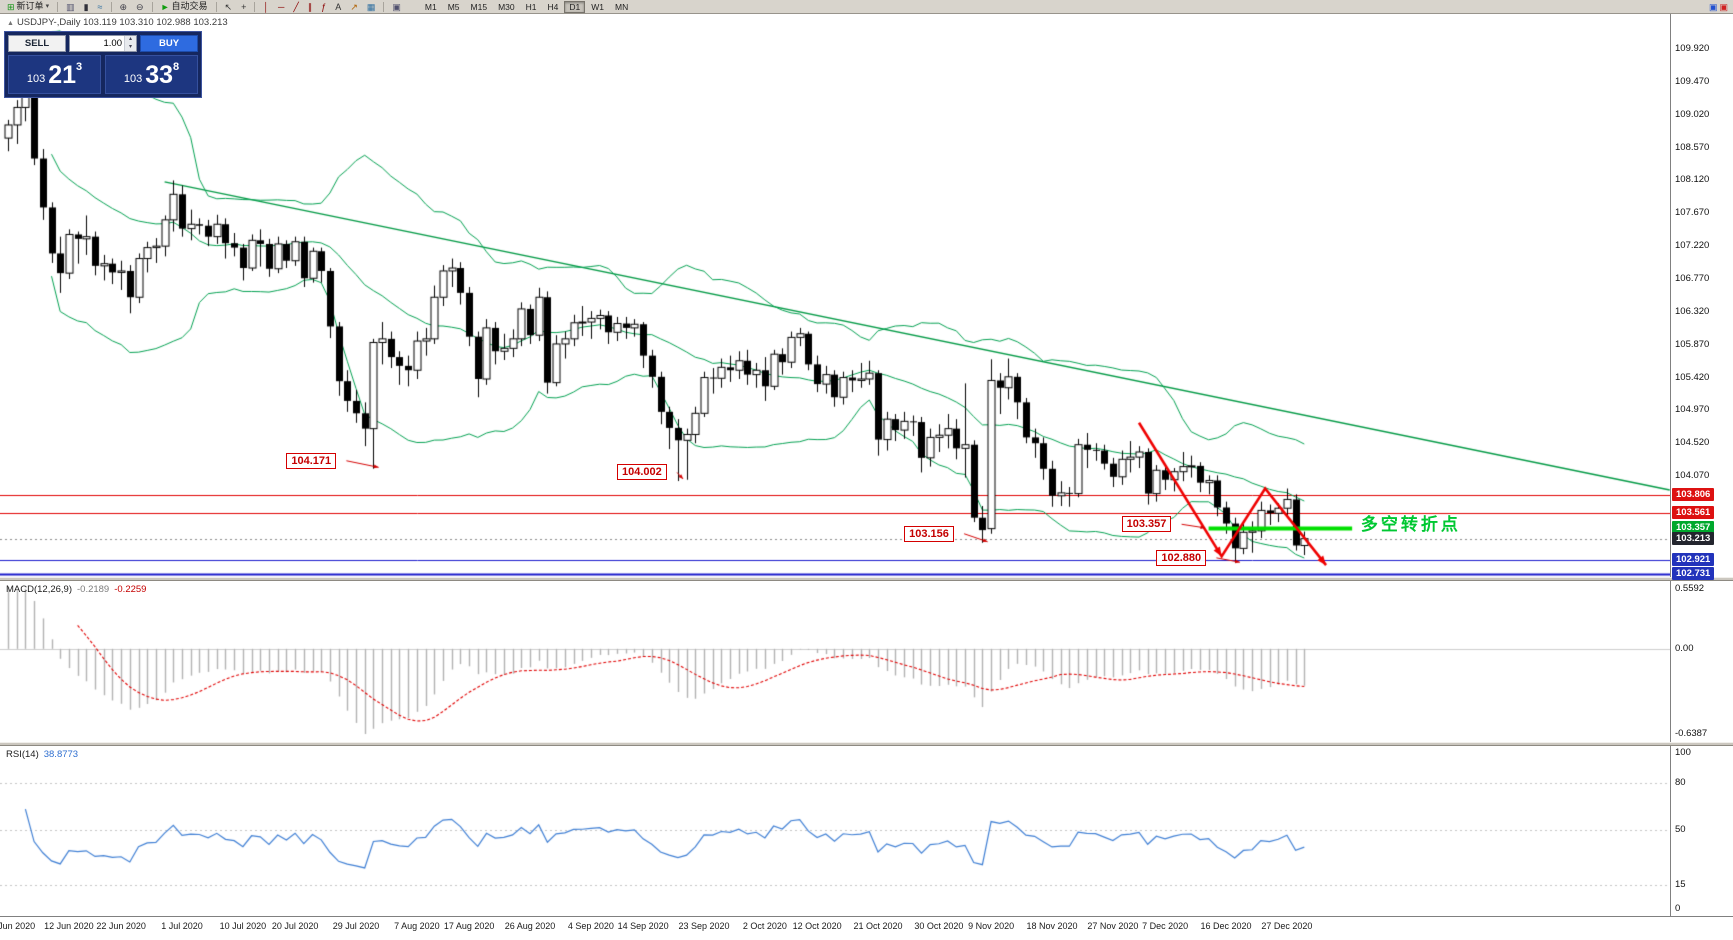  I want to click on date-label: 27 Nov 2020, so click(1113, 926).